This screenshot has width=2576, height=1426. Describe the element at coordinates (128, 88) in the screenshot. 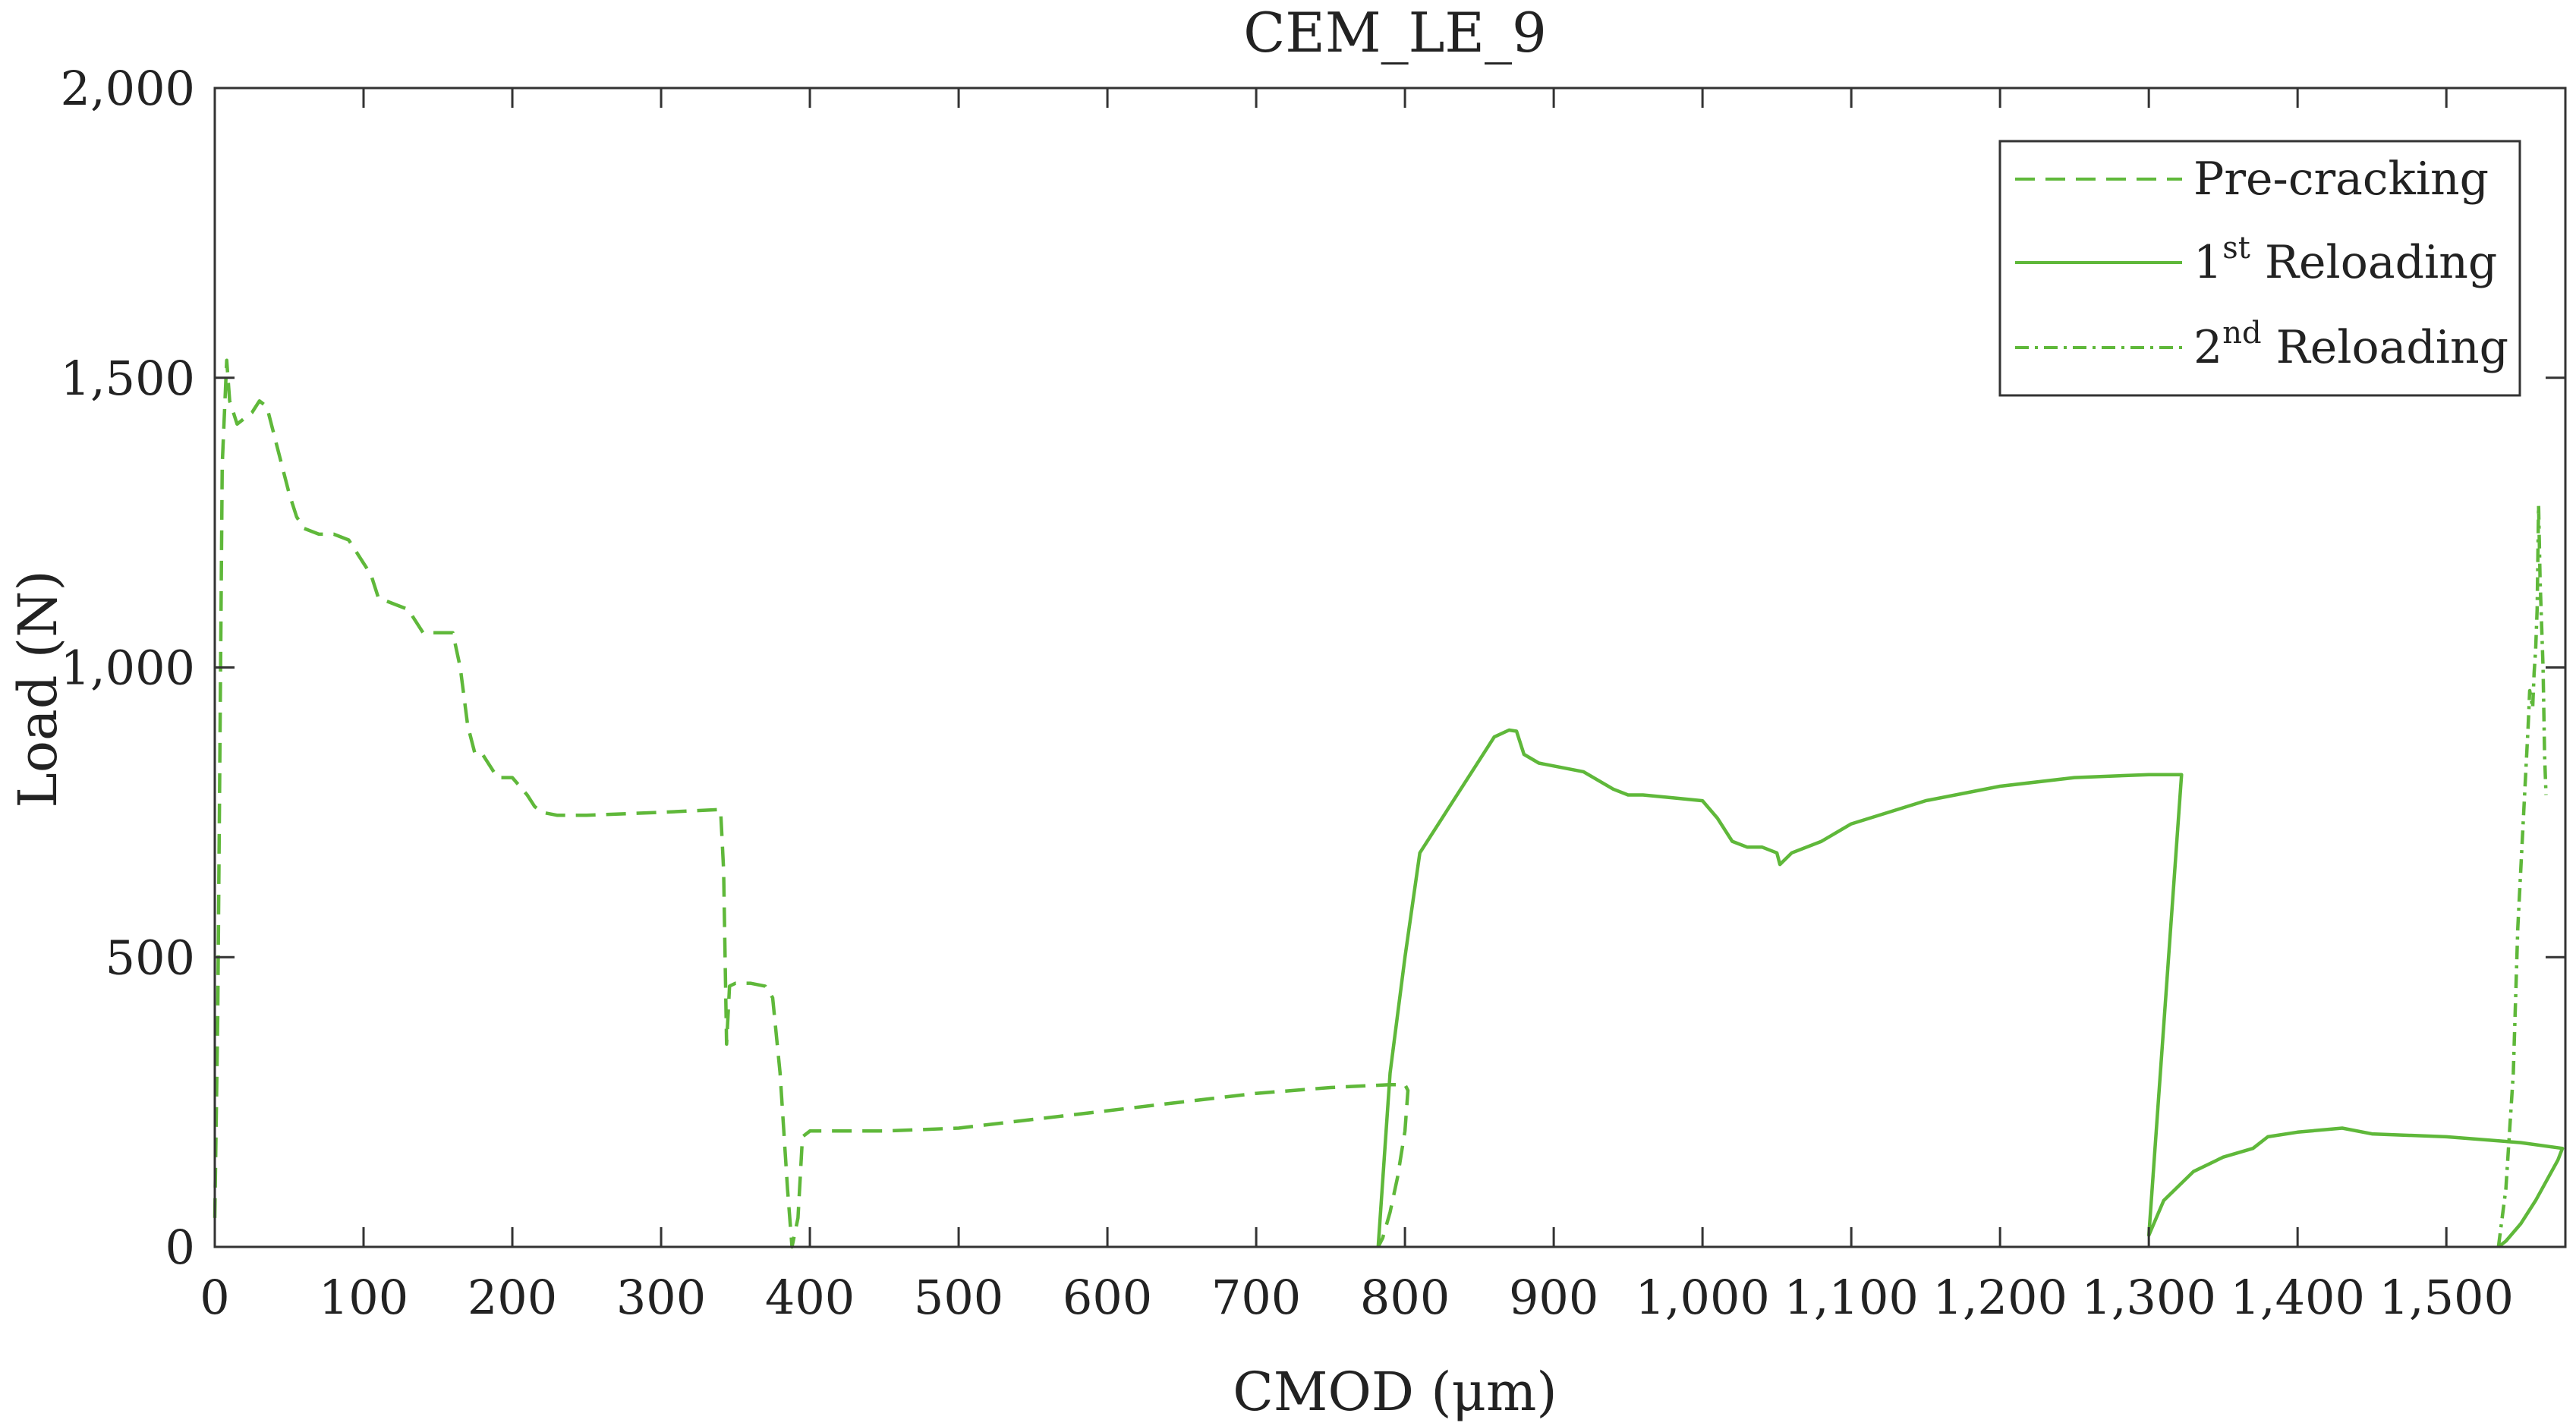

I see `y-tick-label: 2,000` at that location.